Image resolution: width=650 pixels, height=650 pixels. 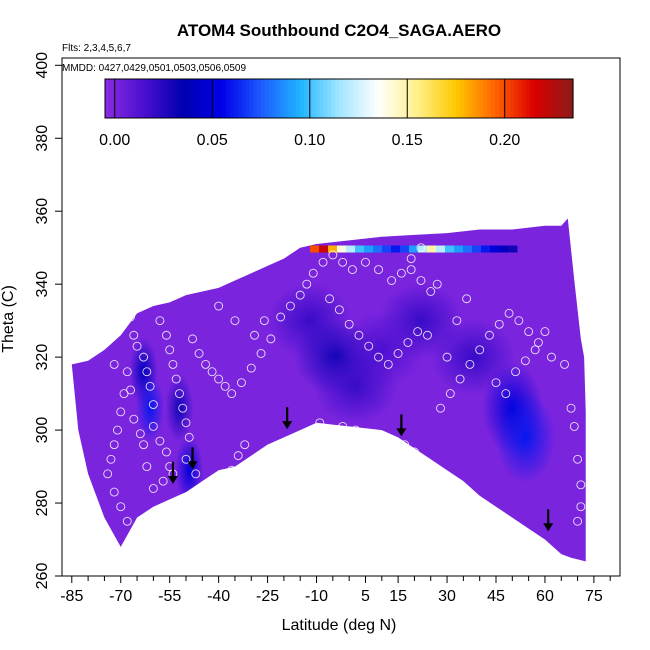 I want to click on x-tick-label: 75, so click(x=594, y=596).